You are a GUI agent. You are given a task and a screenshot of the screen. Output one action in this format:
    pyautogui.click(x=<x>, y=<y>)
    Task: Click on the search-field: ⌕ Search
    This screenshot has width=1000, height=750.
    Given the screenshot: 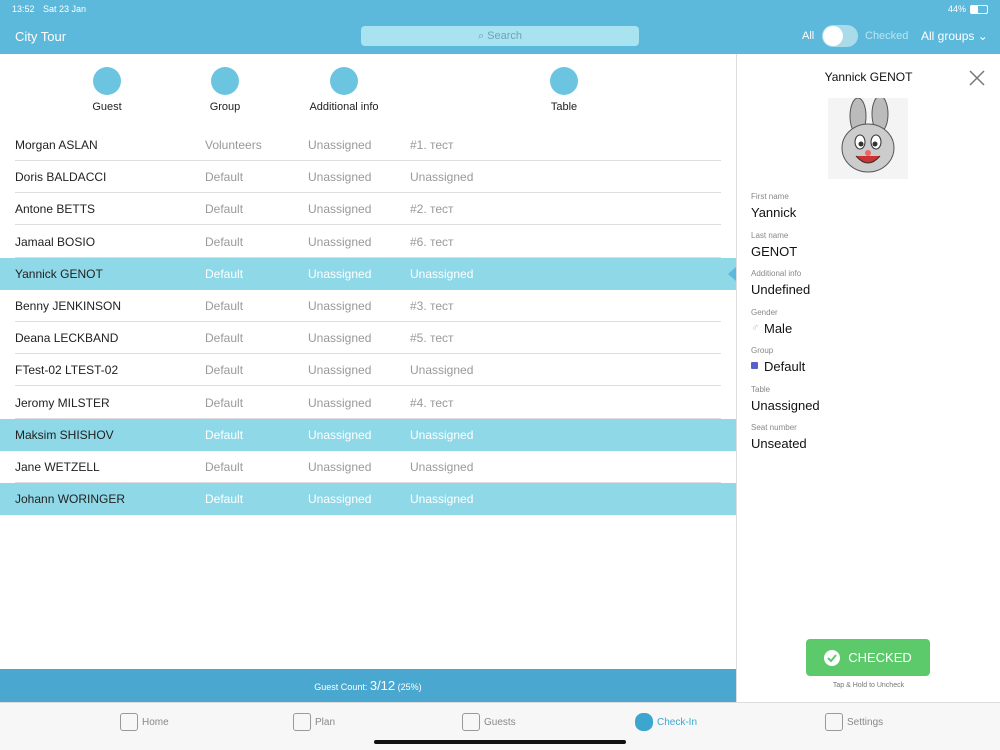 What is the action you would take?
    pyautogui.click(x=500, y=36)
    